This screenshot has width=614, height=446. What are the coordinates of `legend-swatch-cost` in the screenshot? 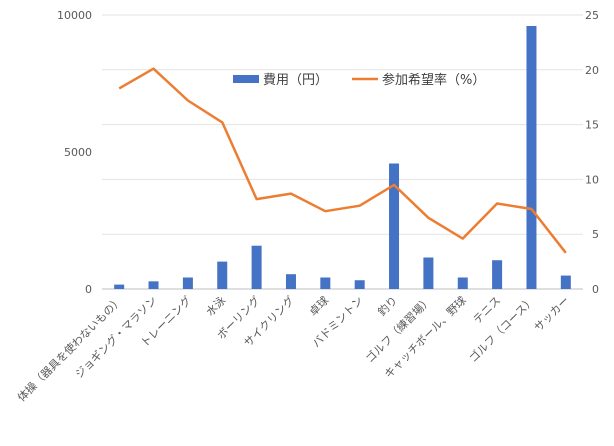 It's located at (246, 79).